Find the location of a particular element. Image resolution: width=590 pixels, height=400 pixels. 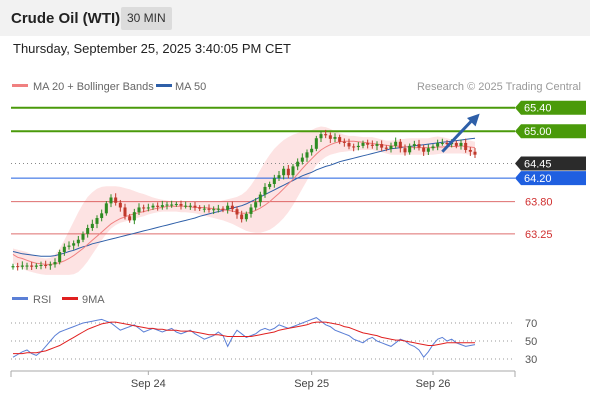

rsi-tick-label-50: 50 is located at coordinates (531, 342).